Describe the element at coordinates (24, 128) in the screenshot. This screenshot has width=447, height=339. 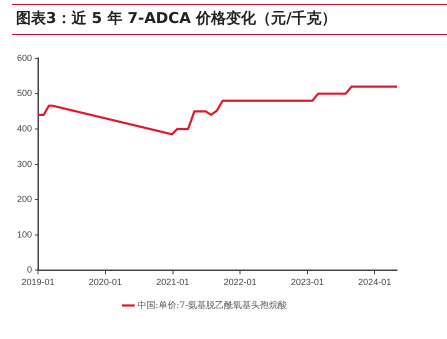
I see `y-tick-label: 400` at that location.